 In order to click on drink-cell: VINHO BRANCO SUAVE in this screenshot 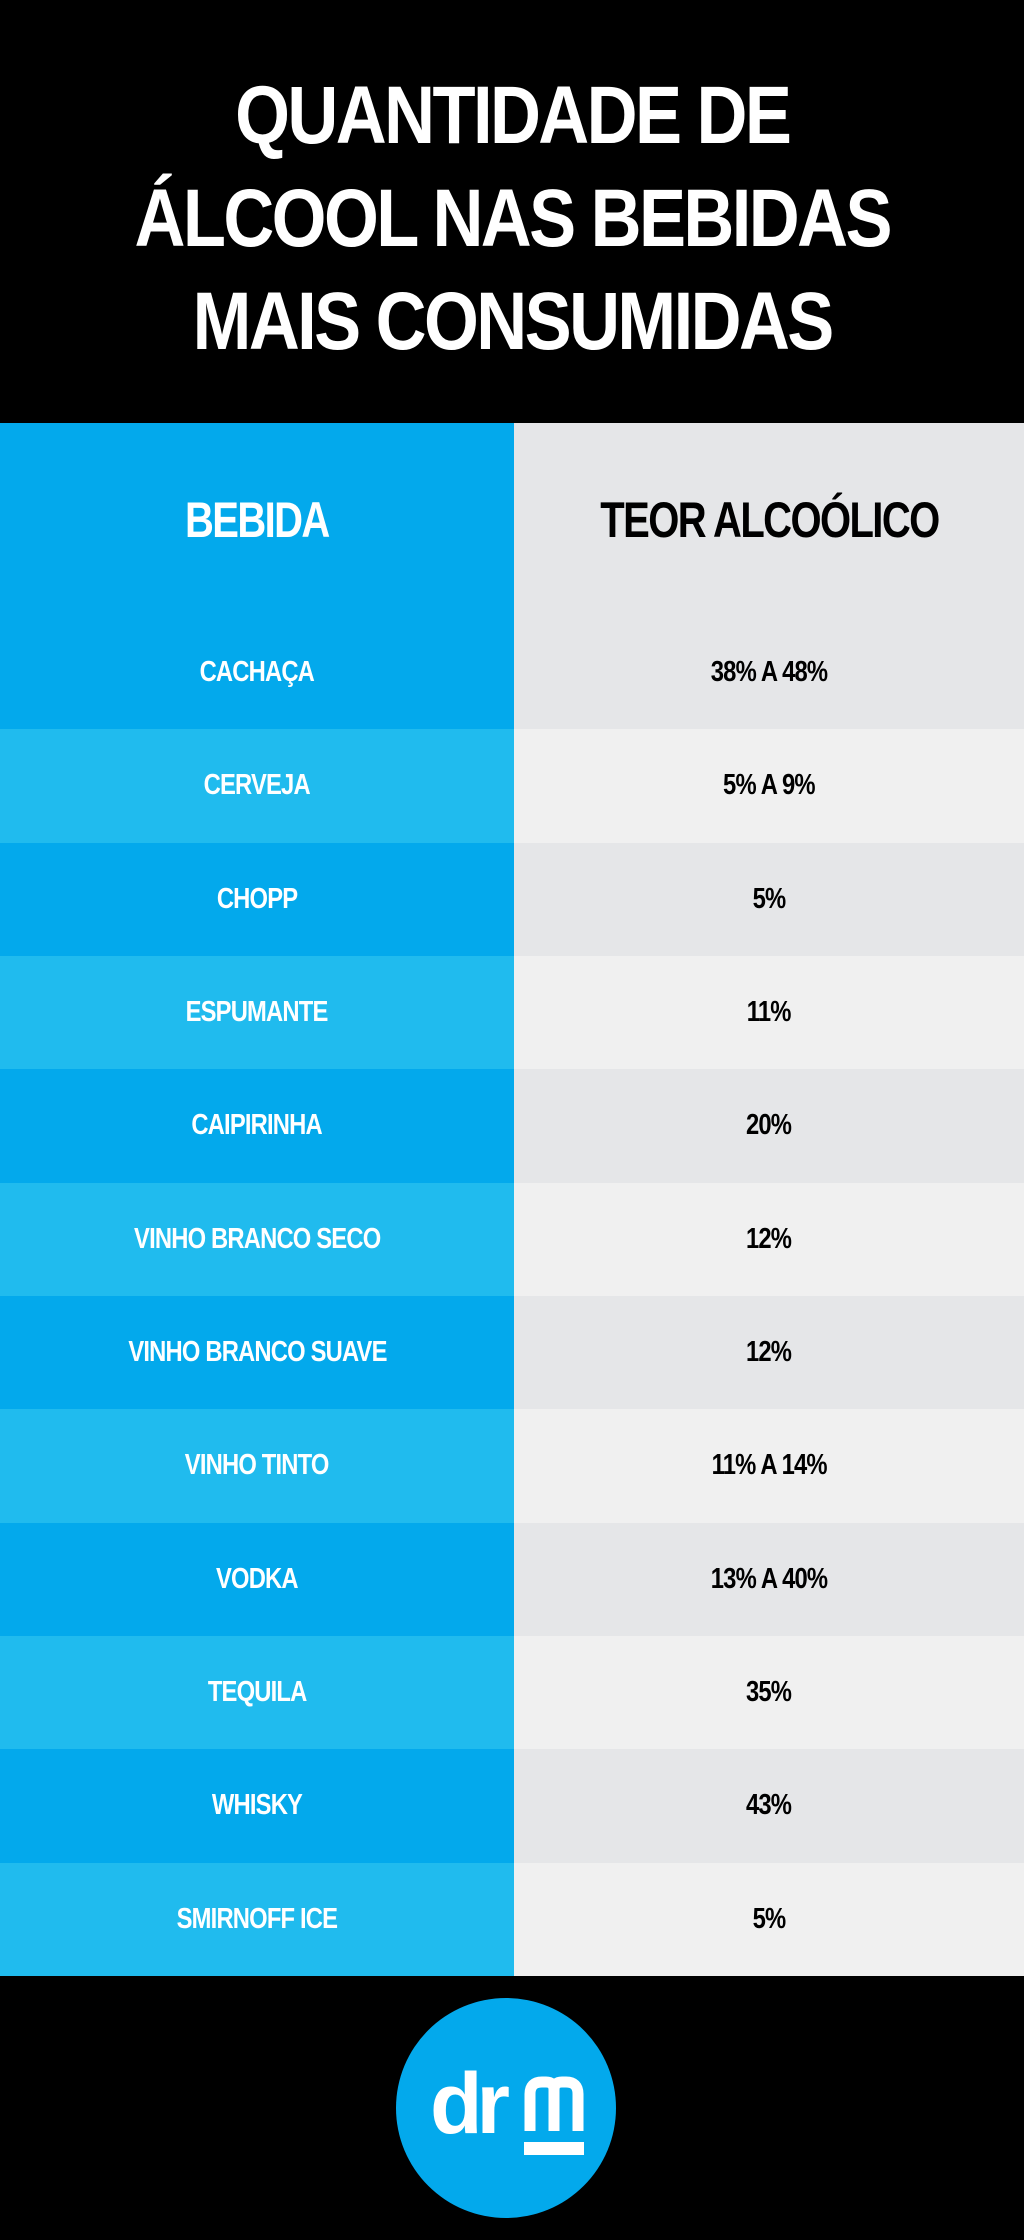, I will do `click(257, 1352)`.